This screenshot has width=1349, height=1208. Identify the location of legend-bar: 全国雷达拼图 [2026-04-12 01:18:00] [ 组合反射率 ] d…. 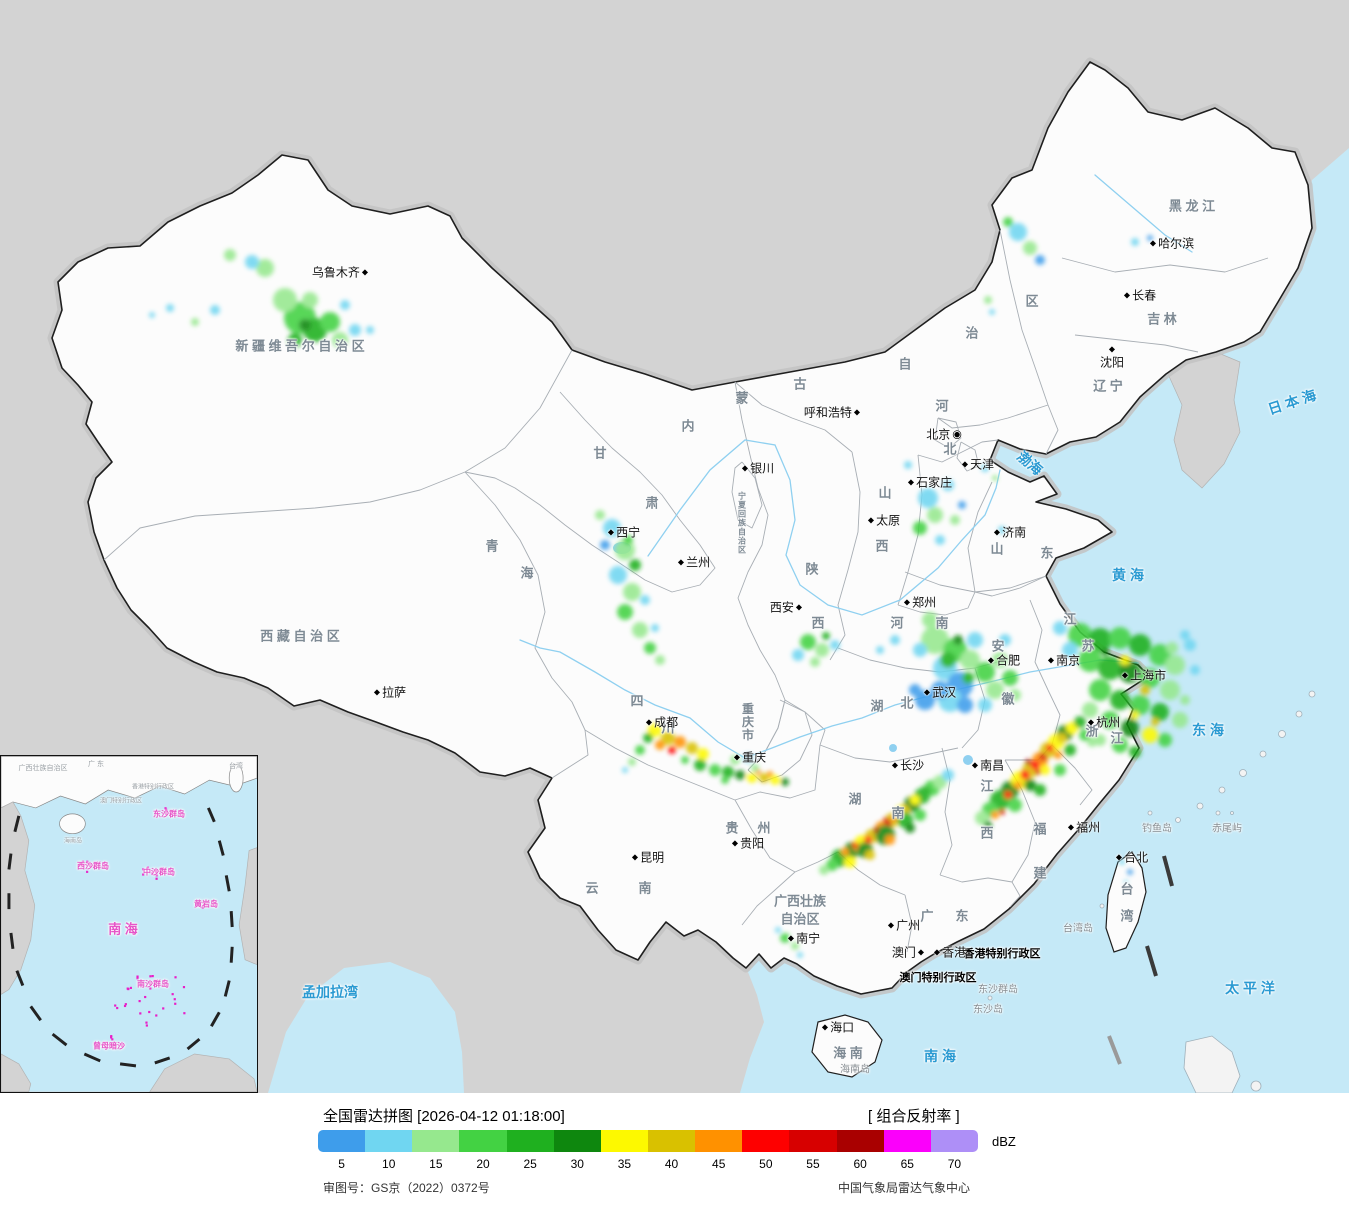
(674, 1150).